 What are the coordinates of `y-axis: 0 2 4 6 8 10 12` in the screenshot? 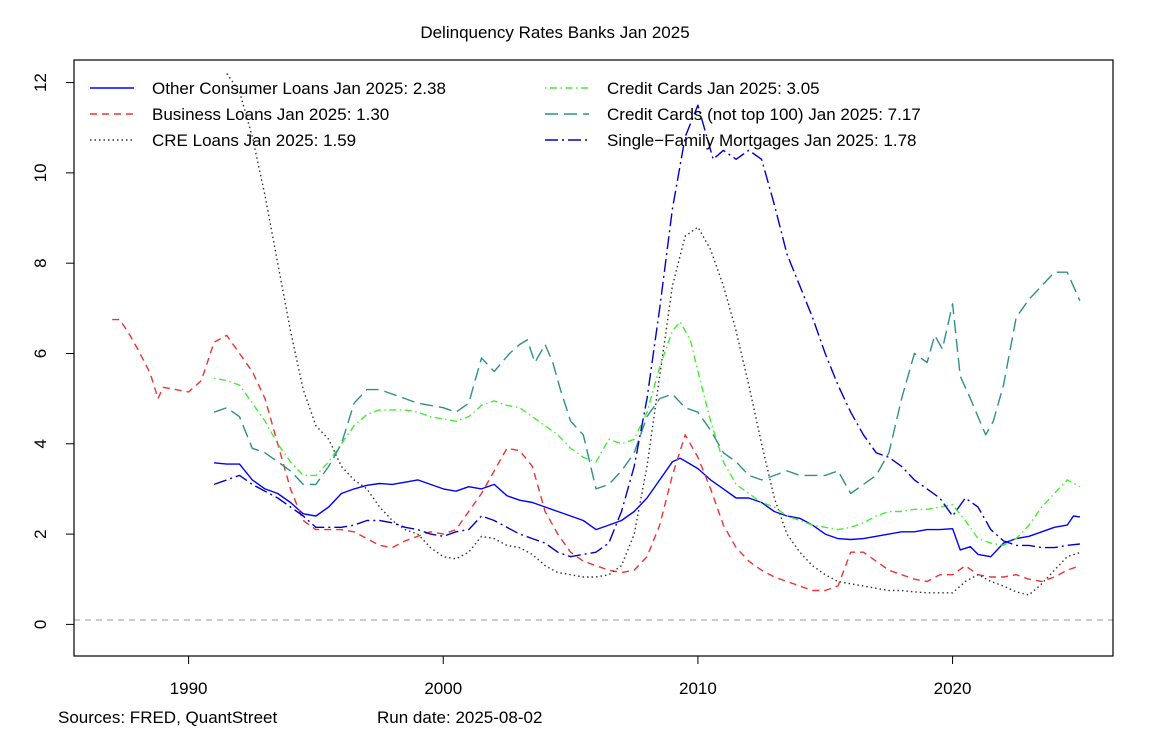 It's located at (53, 351).